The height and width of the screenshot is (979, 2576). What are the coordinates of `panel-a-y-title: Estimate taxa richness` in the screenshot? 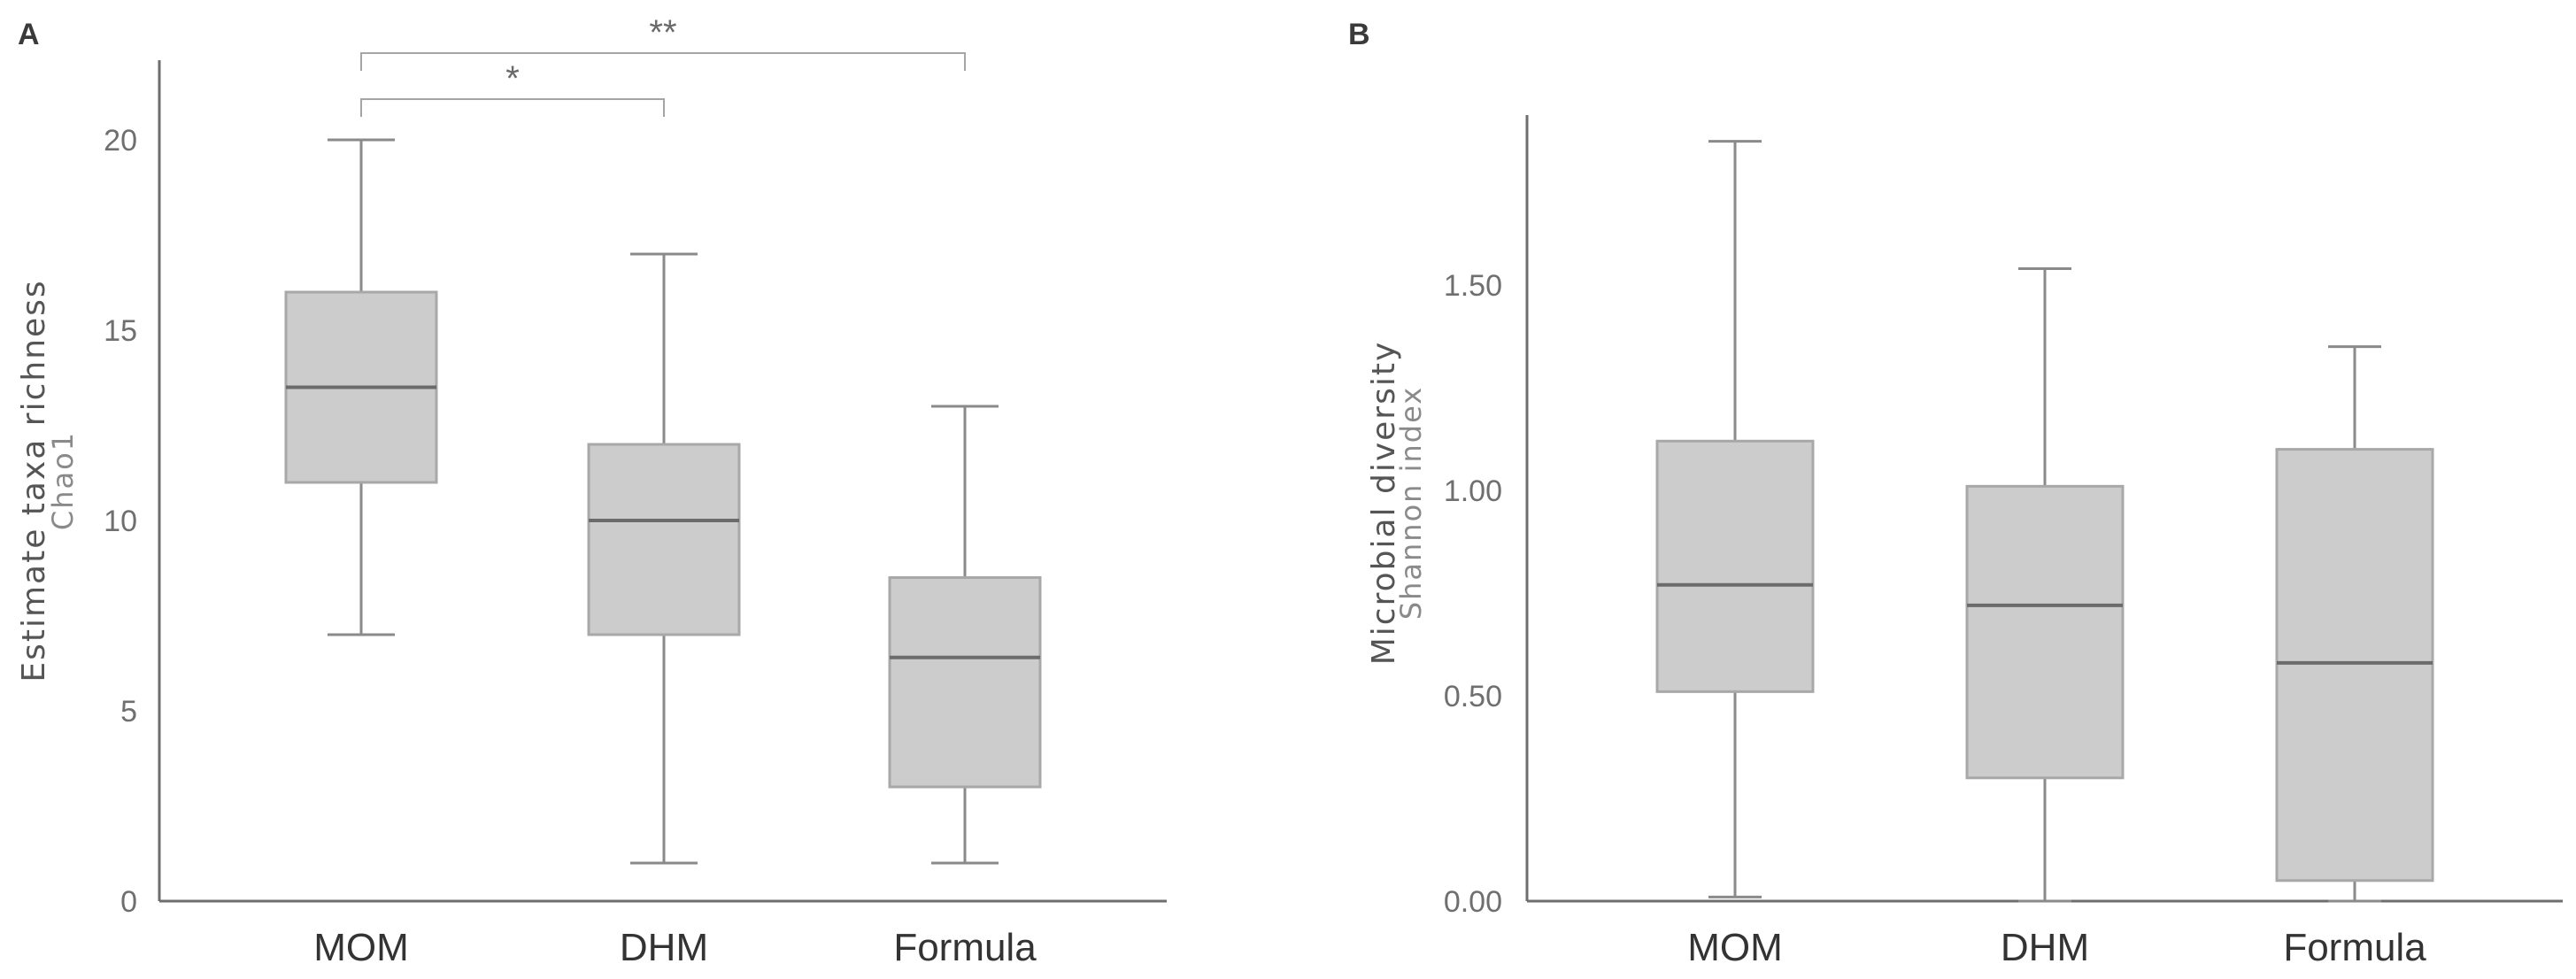 It's located at (34, 480).